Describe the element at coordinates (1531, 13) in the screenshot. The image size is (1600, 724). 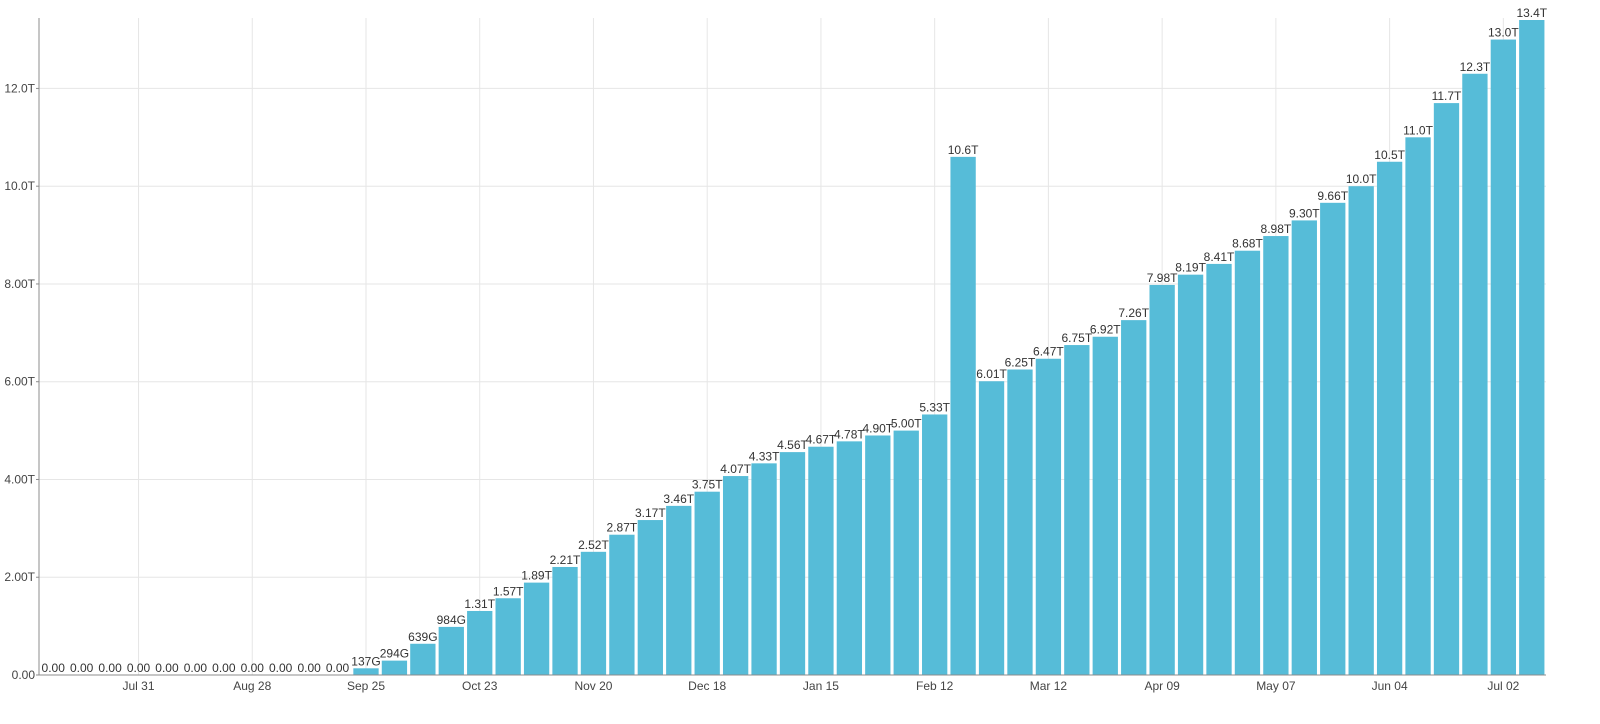
I see `bar-value-label: 13.4T` at that location.